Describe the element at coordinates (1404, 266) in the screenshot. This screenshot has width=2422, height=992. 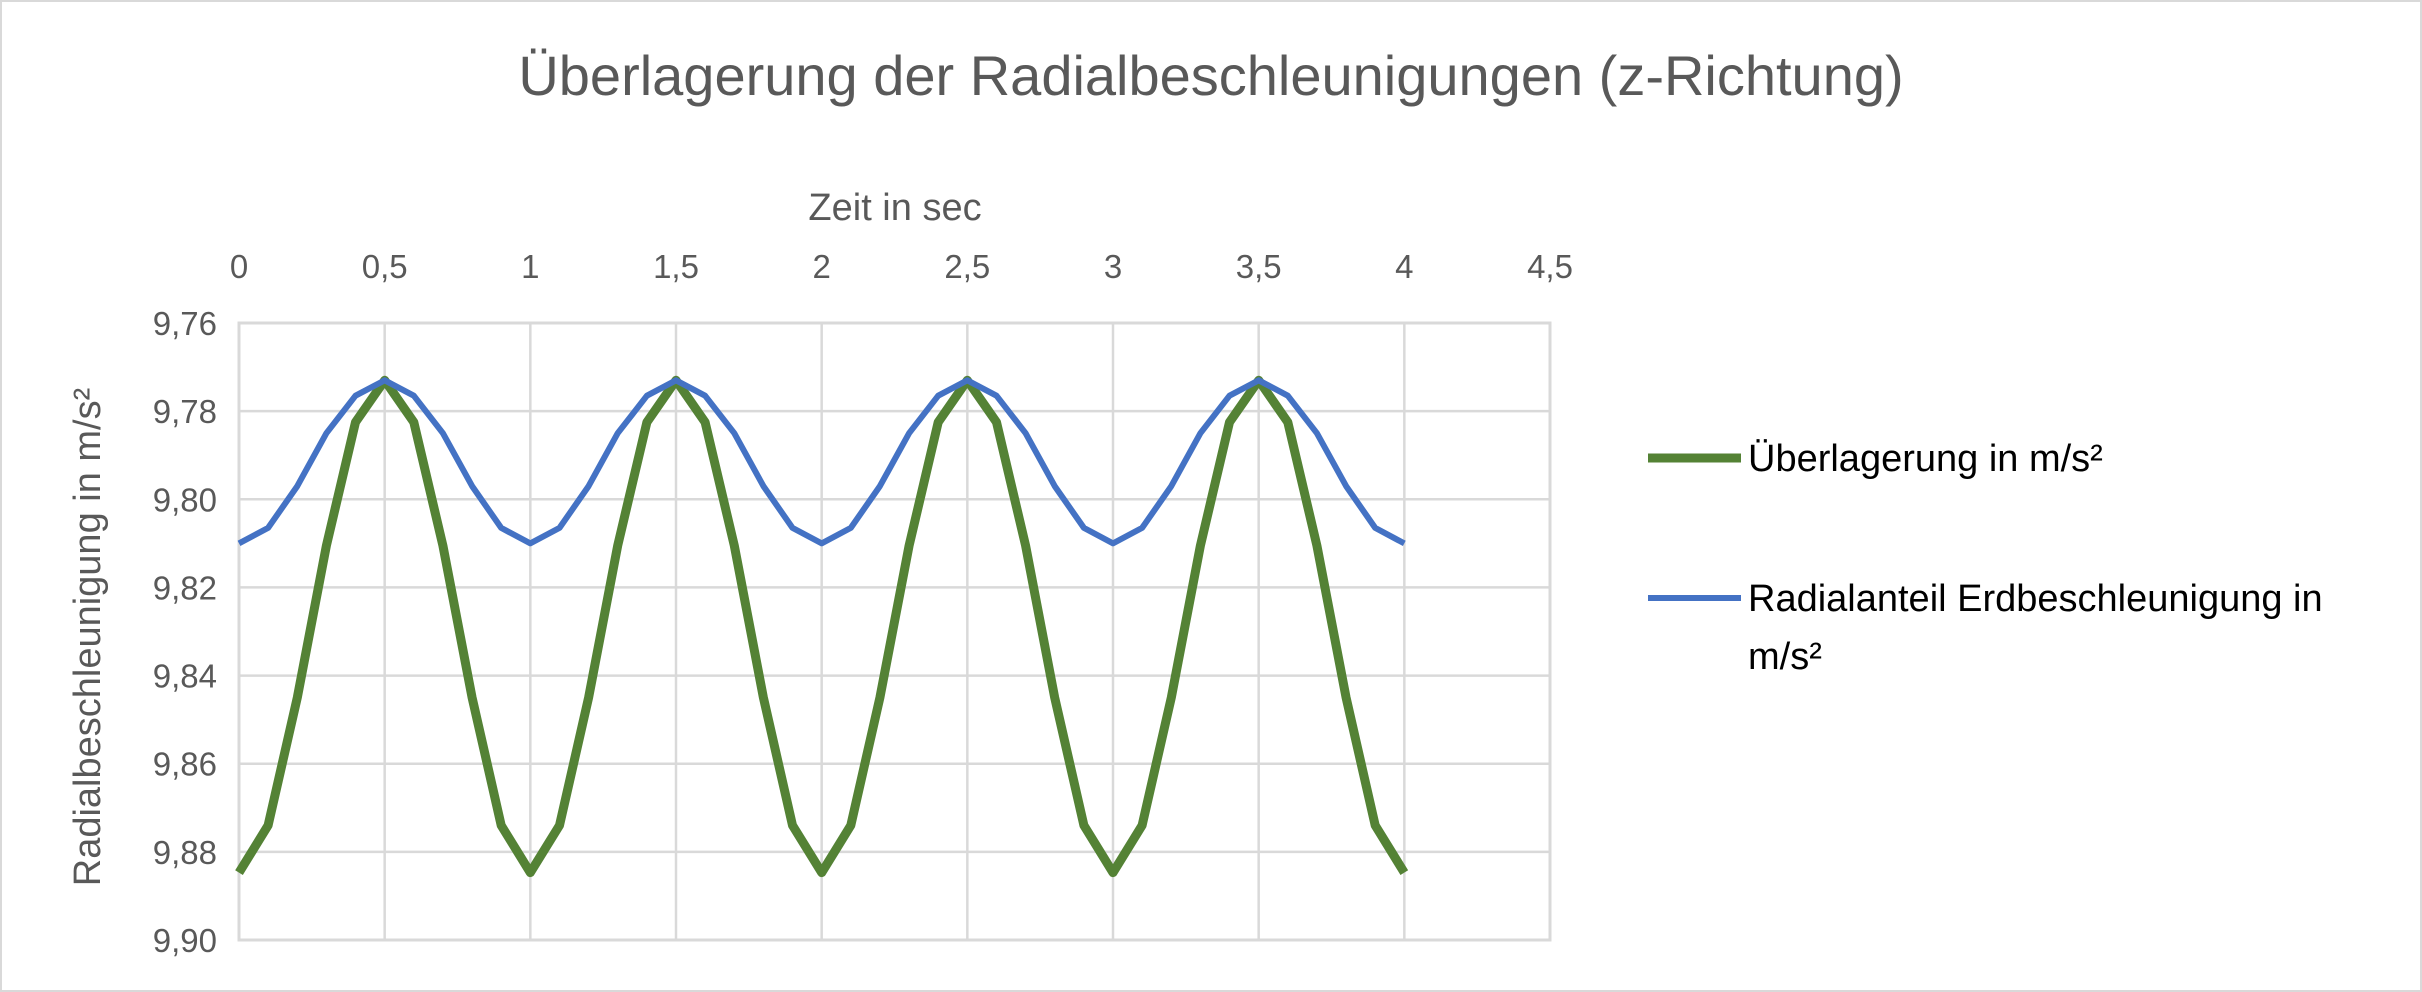
I see `x-tick-label: 4` at that location.